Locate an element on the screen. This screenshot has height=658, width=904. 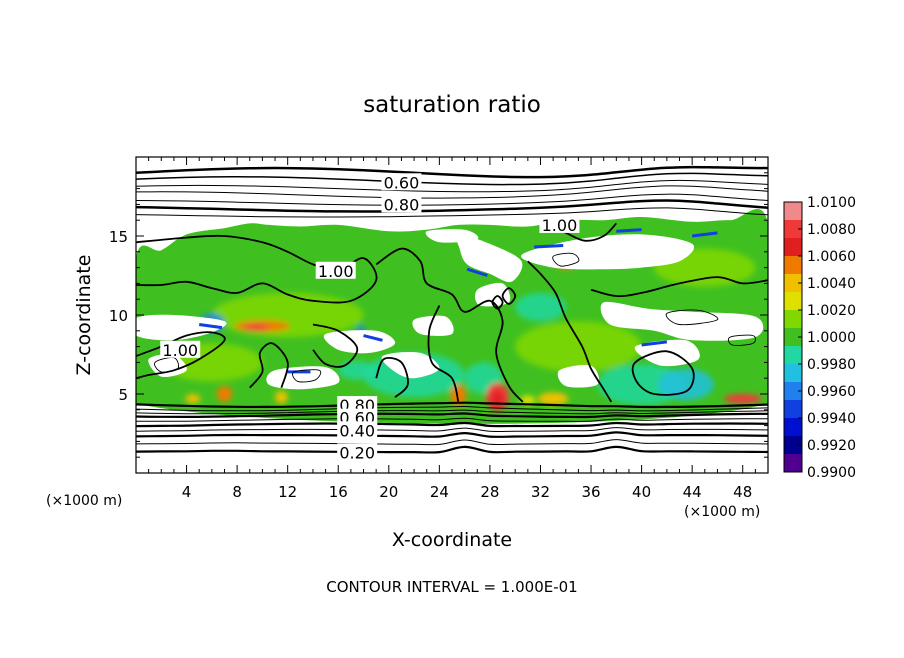
x-tick-label: 28 is located at coordinates (489, 492).